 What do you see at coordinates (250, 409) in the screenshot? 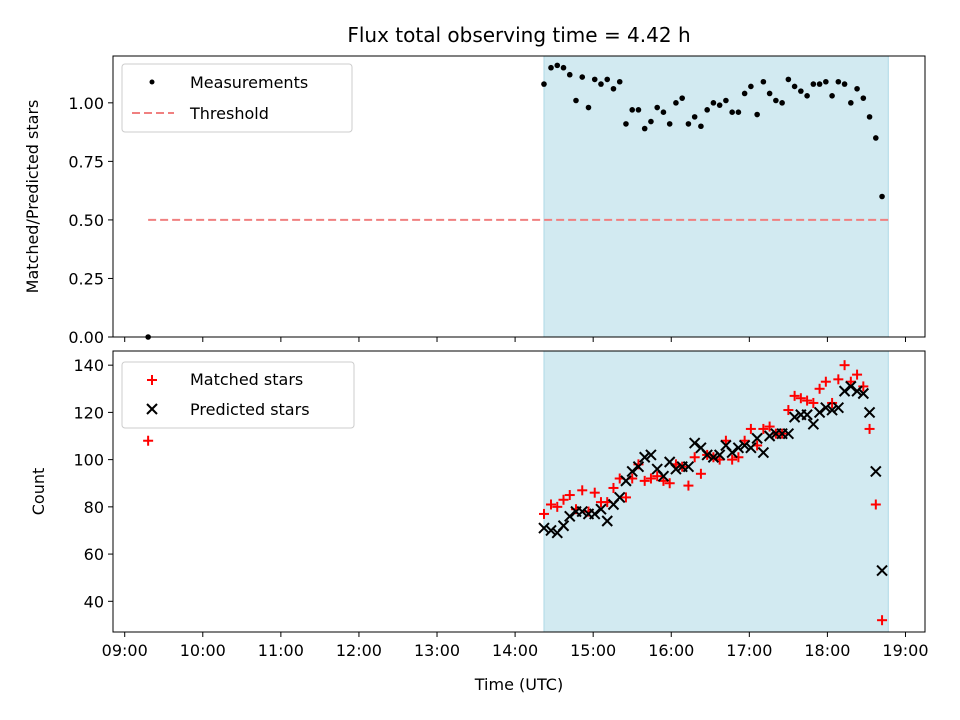
I see `legend-predicted-label: Predicted stars` at bounding box center [250, 409].